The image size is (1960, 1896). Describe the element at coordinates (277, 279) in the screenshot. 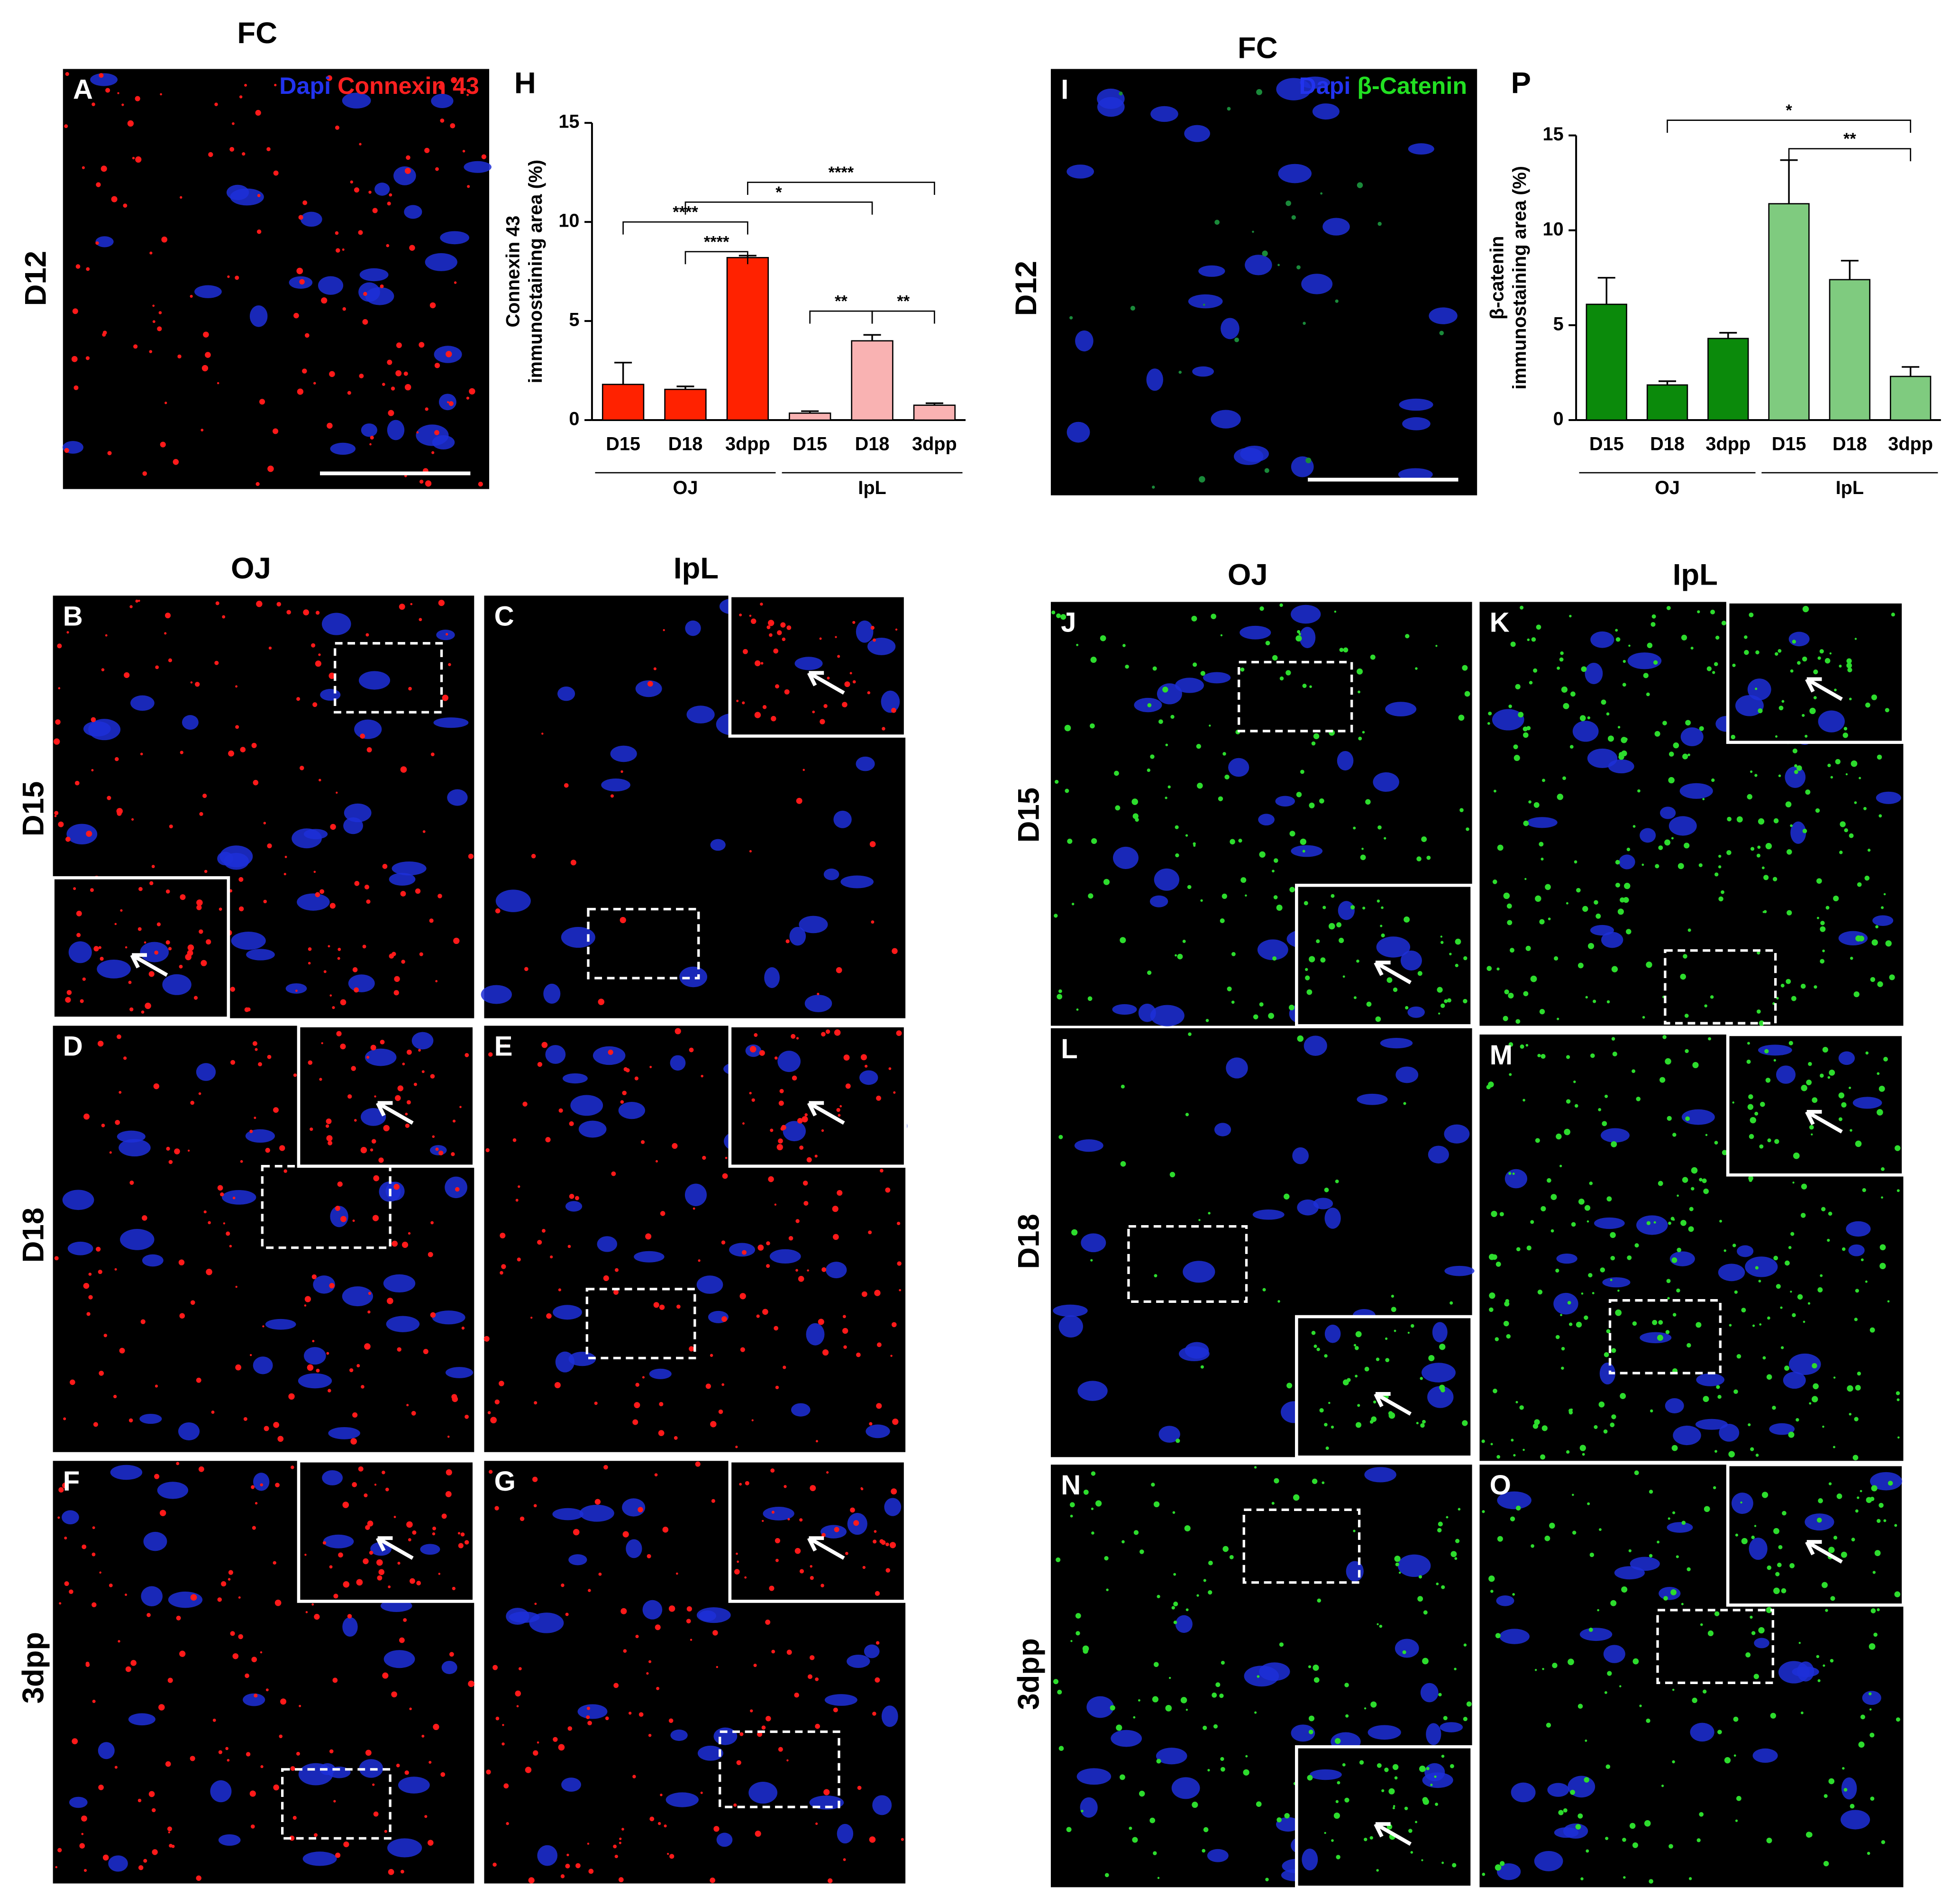

I see `micrograph: A Dapi Connexin 43` at that location.